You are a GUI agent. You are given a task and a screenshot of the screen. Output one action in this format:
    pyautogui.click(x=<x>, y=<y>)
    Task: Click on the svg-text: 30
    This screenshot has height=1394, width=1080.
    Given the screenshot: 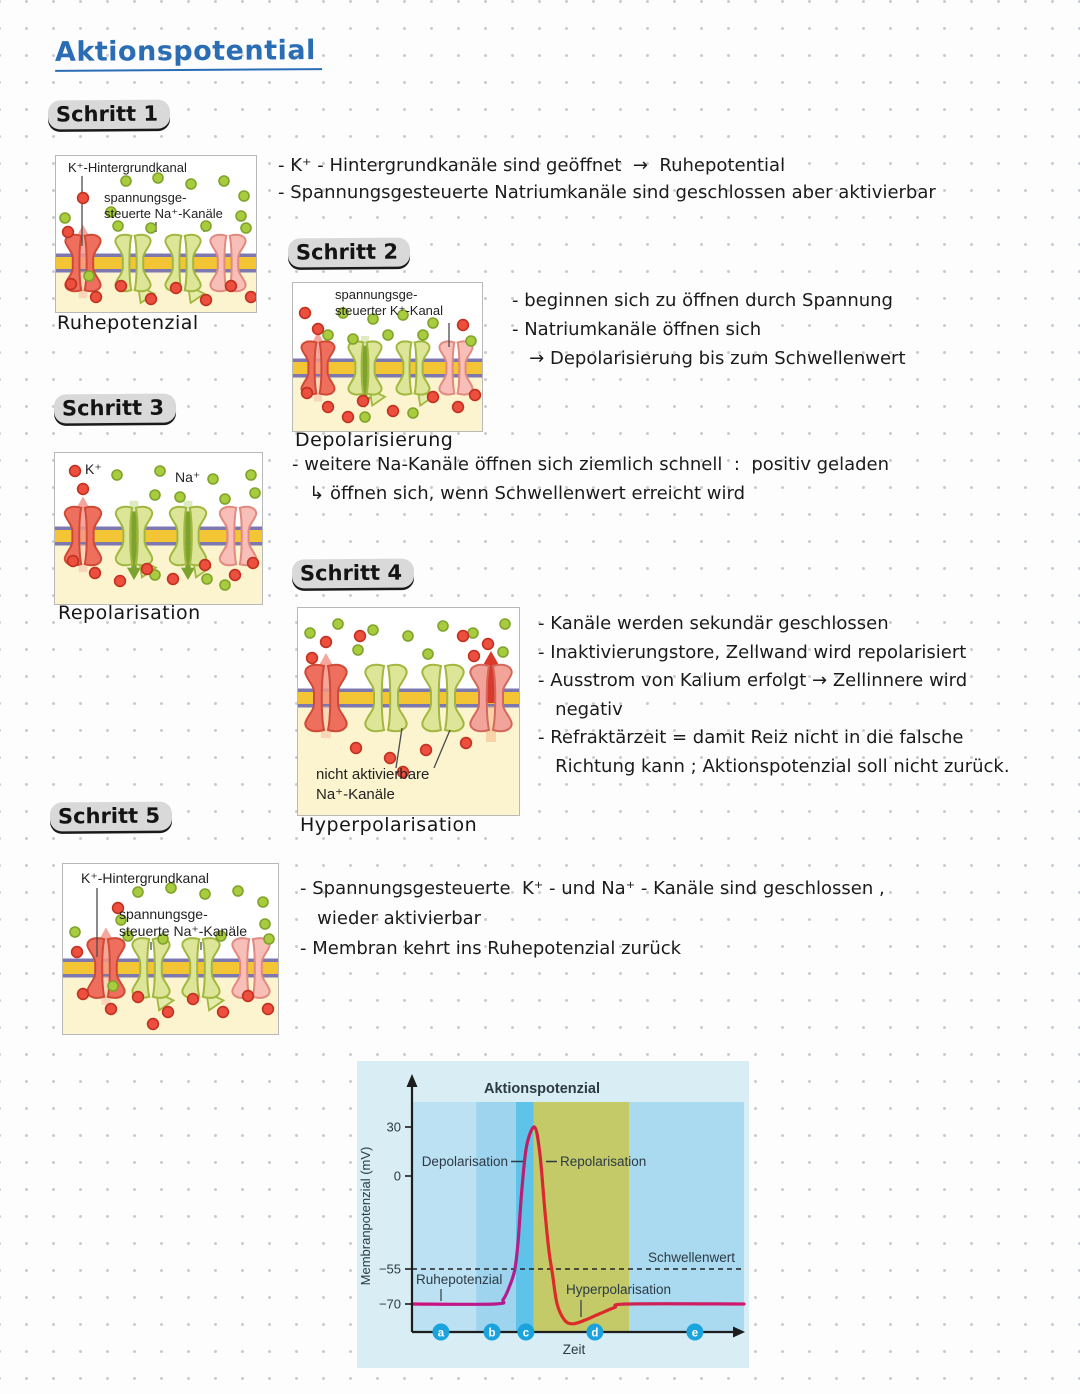 What is the action you would take?
    pyautogui.click(x=394, y=1127)
    